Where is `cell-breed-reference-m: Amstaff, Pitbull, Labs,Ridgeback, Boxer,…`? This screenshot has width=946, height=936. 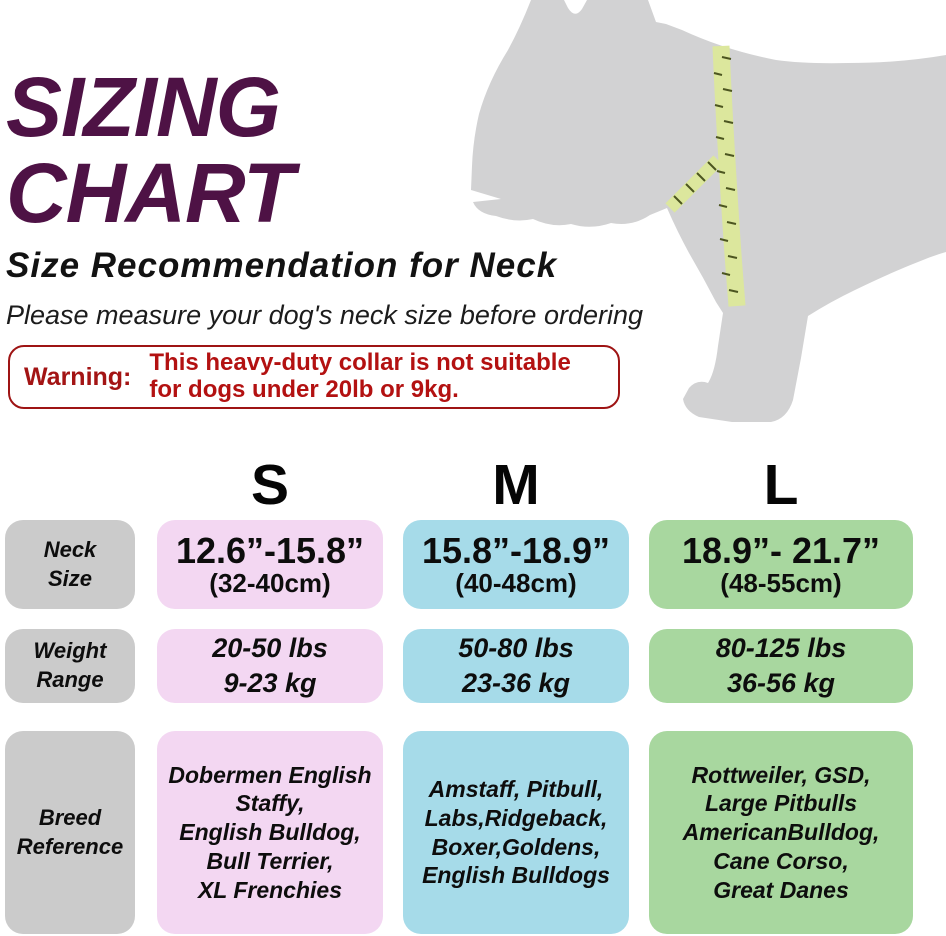 cell-breed-reference-m: Amstaff, Pitbull, Labs,Ridgeback, Boxer,… is located at coordinates (516, 832).